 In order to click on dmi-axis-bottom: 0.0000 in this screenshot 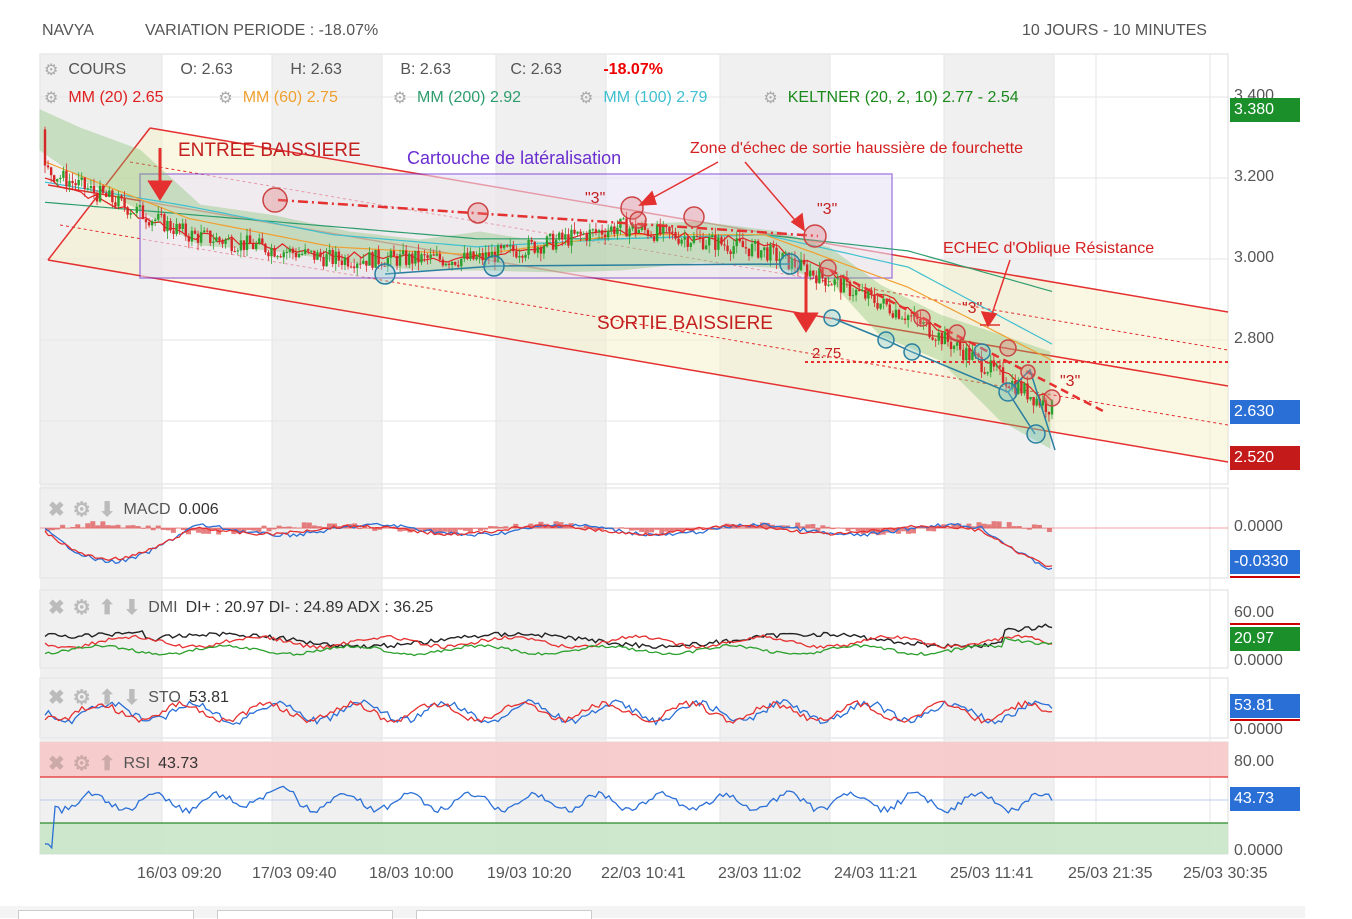, I will do `click(1258, 660)`.